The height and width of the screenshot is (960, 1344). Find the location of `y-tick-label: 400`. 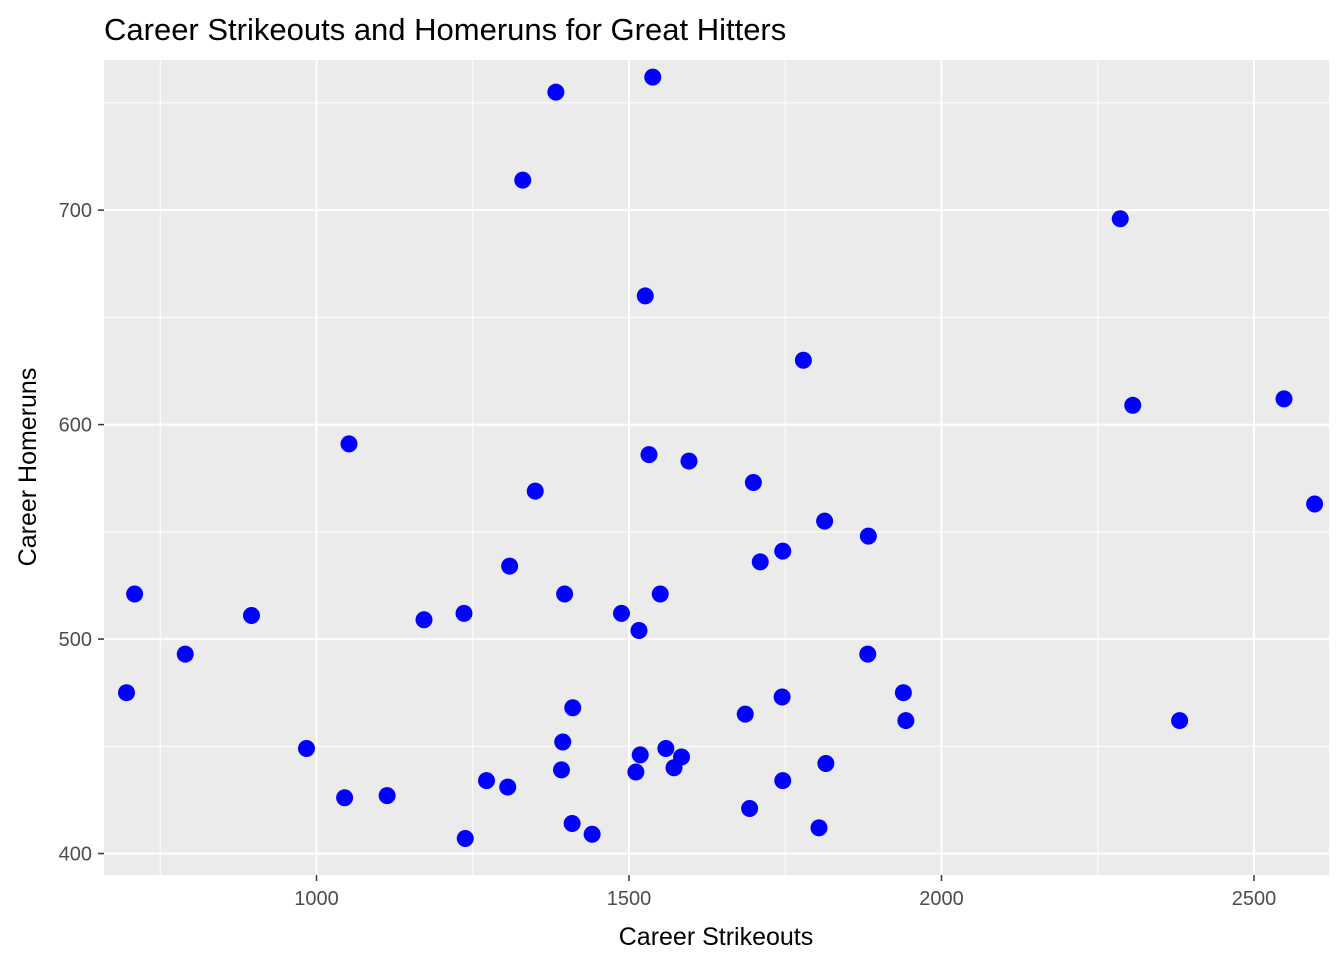

y-tick-label: 400 is located at coordinates (75, 855).